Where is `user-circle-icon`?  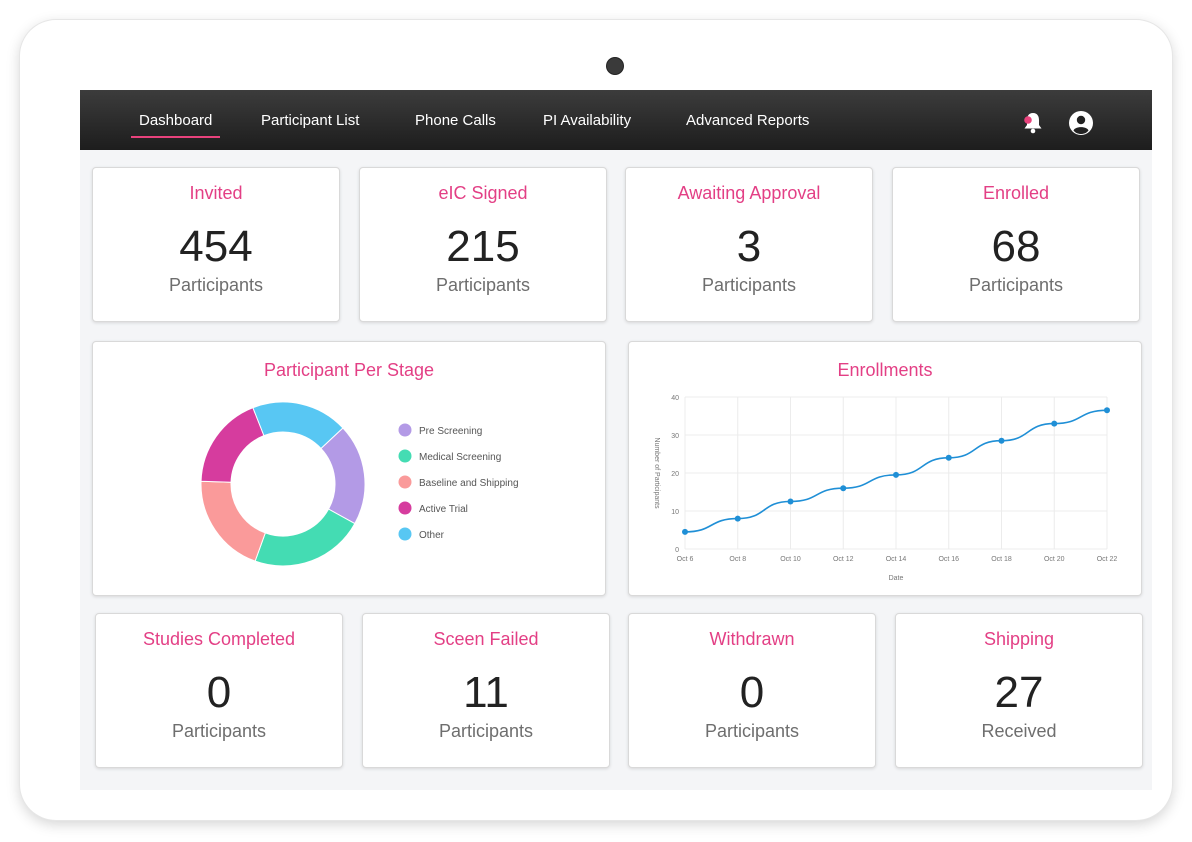
user-circle-icon is located at coordinates (1081, 123).